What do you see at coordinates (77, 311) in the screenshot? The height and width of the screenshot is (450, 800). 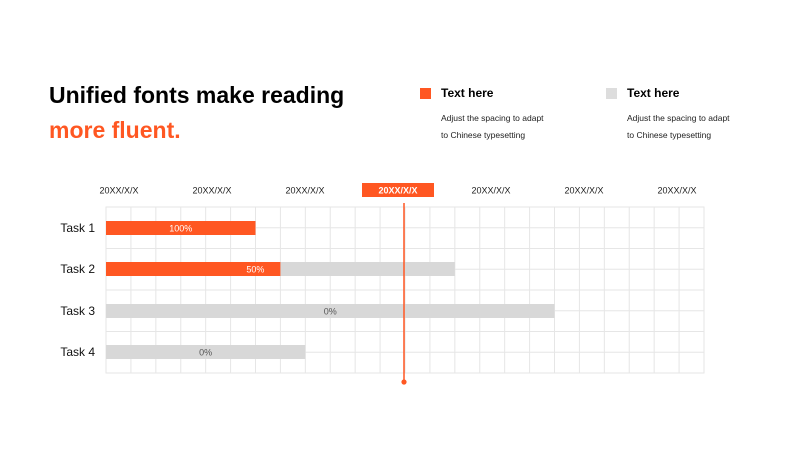 I see `task-label: Task 3` at bounding box center [77, 311].